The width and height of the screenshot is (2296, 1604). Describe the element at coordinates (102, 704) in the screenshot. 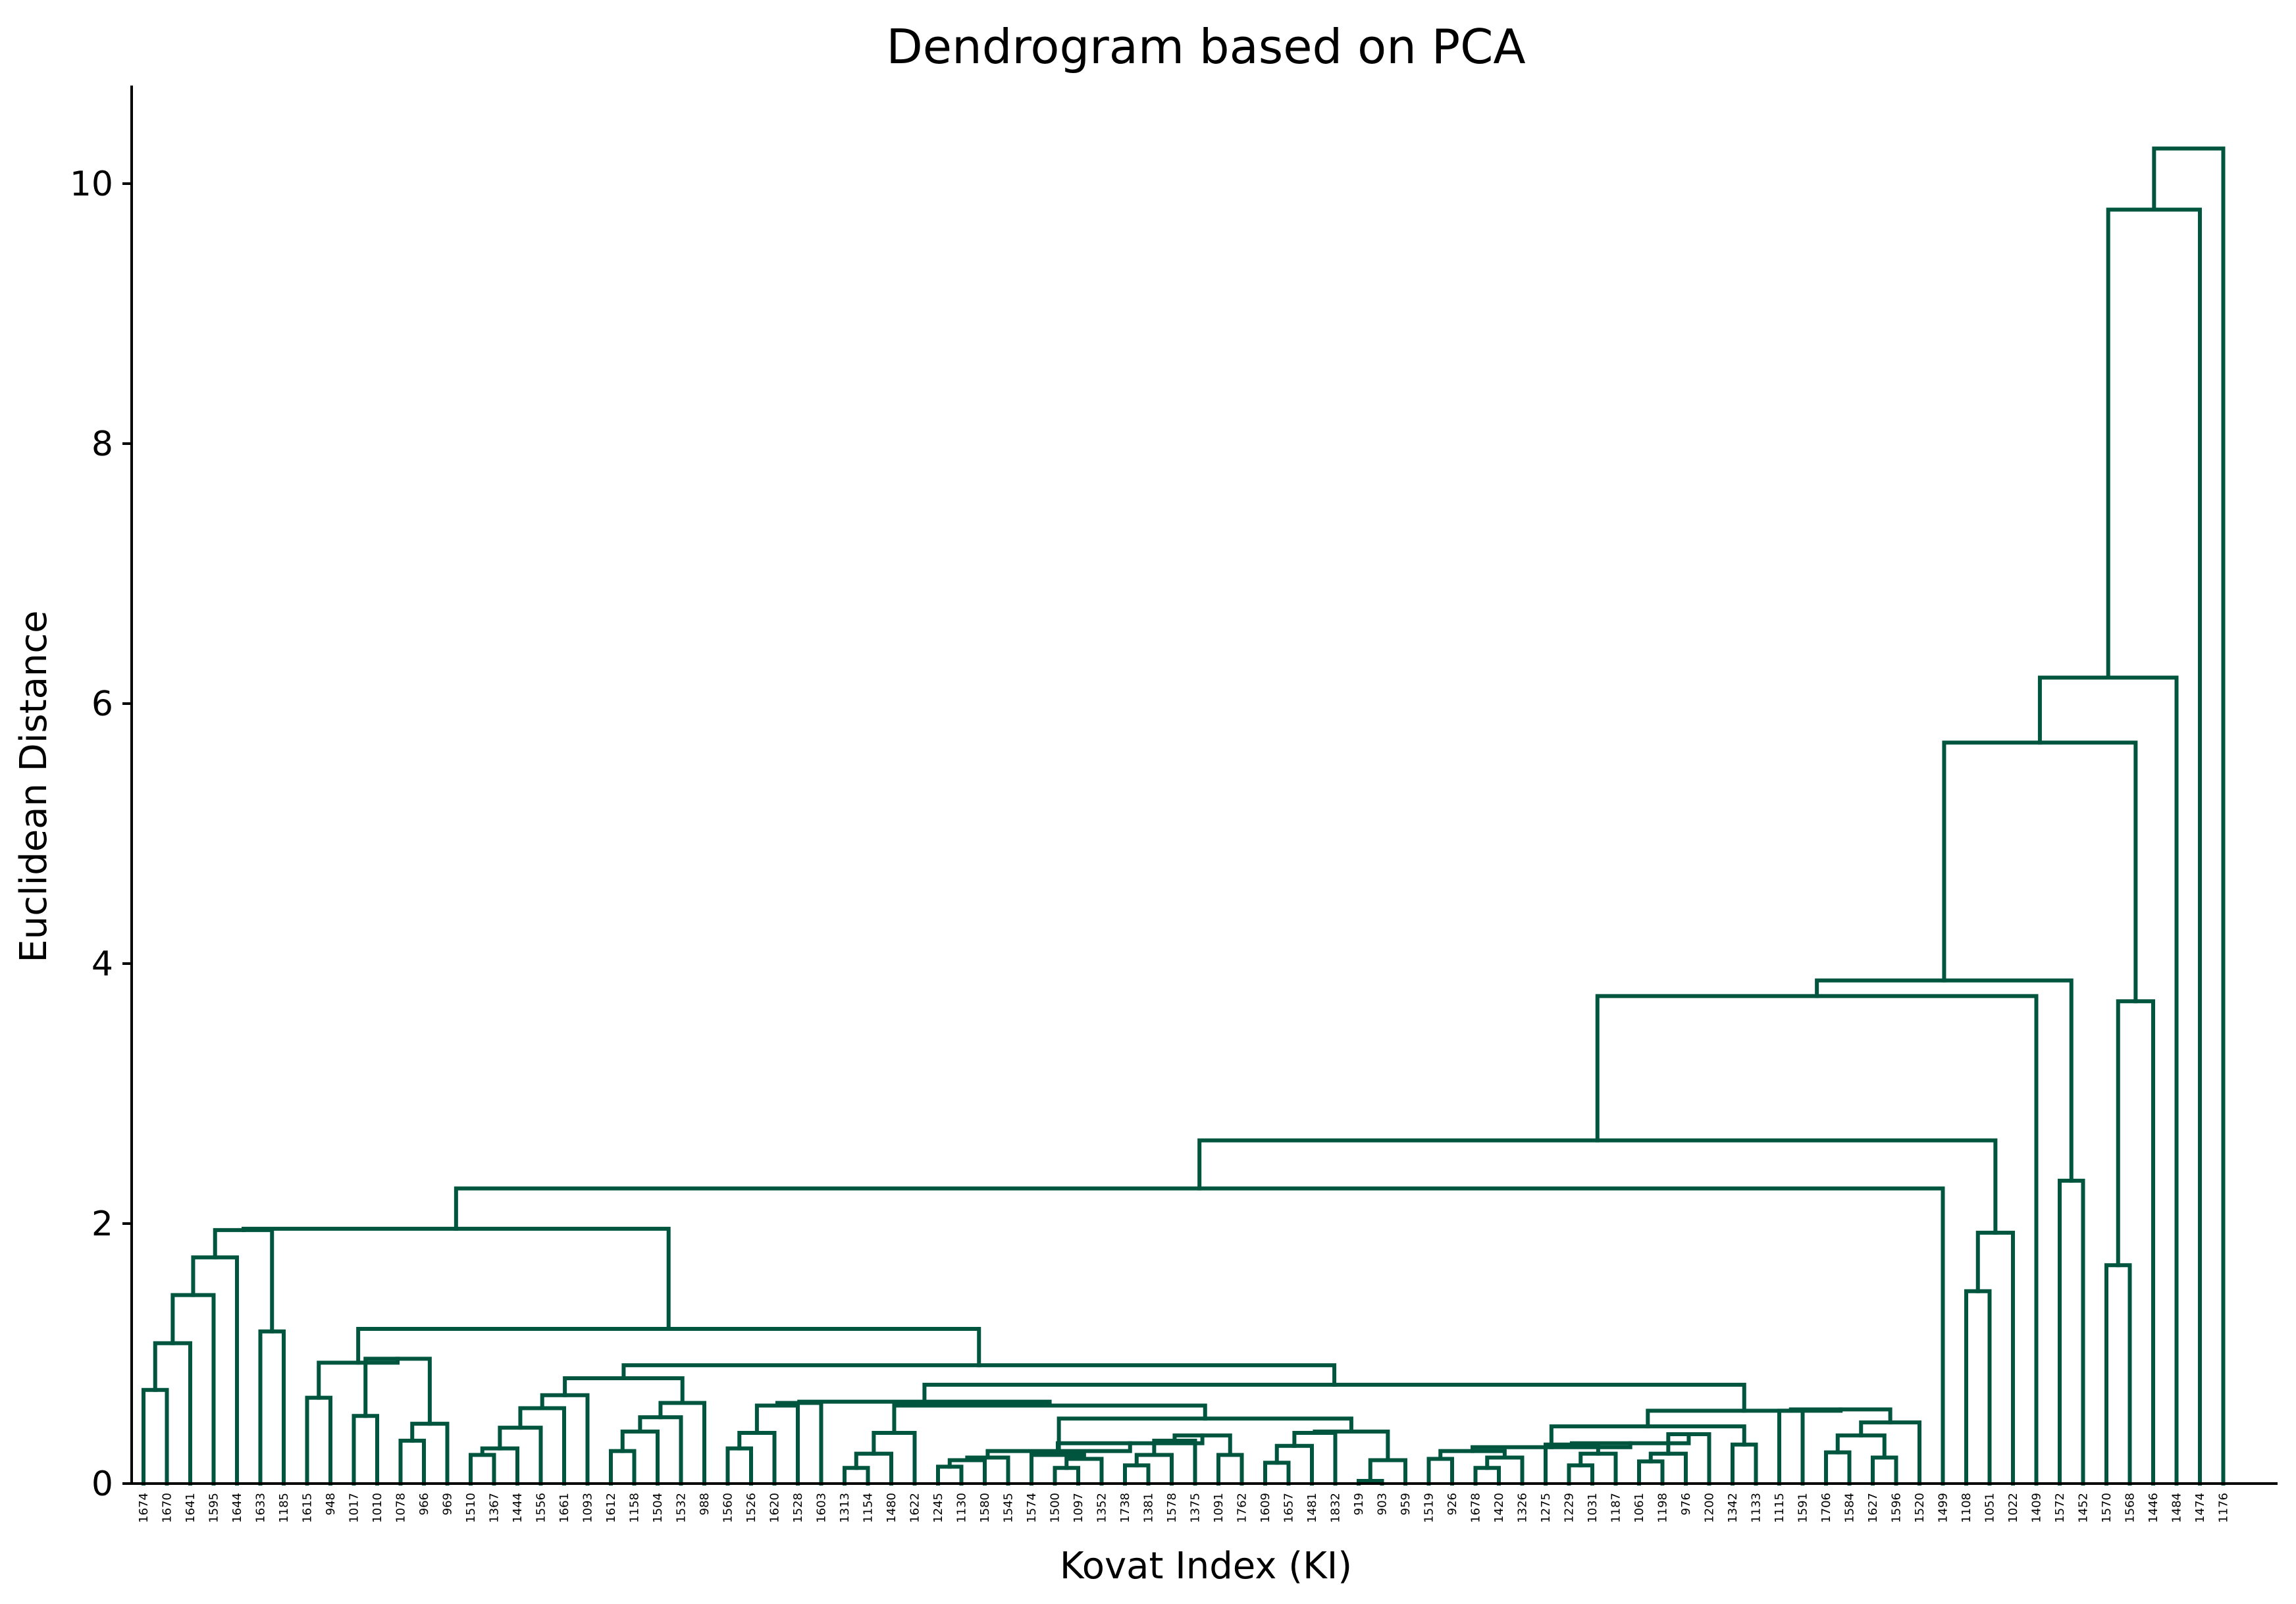

I see `y-tick-label: 6` at that location.